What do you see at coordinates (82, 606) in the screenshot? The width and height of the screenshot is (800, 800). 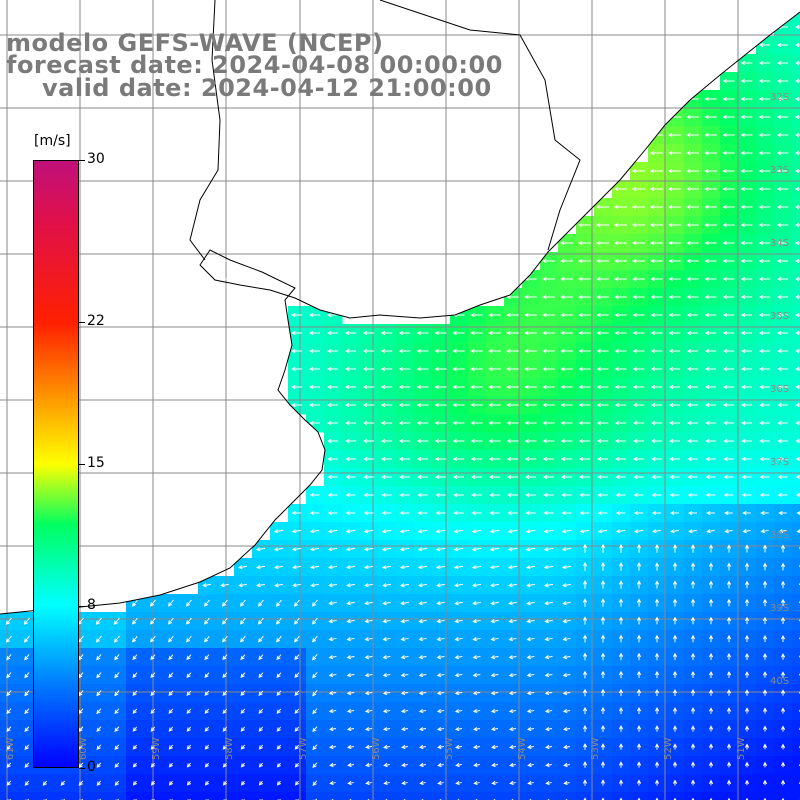 I see `colorbar-tick-mark` at bounding box center [82, 606].